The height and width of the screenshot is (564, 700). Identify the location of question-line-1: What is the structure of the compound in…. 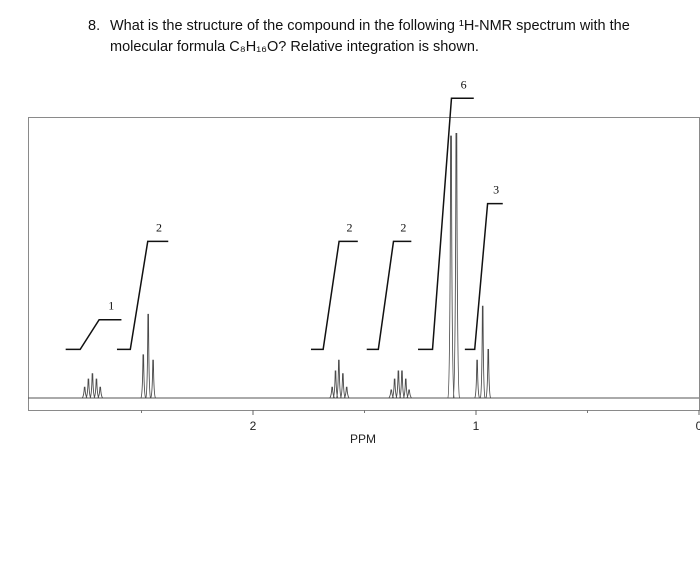
(370, 26).